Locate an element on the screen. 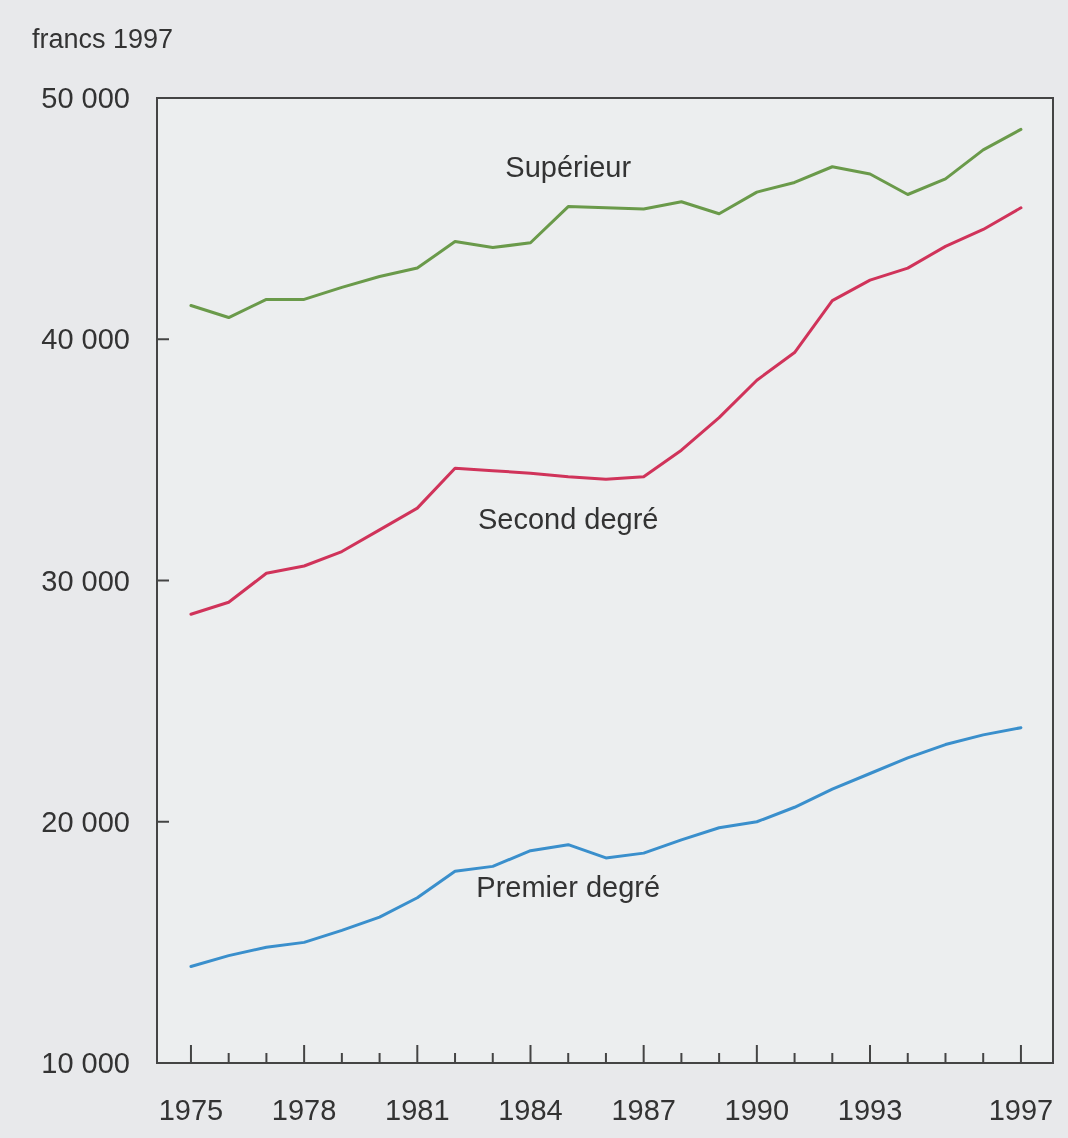 This screenshot has width=1068, height=1138. y-tick-label: 20 000 is located at coordinates (85, 821).